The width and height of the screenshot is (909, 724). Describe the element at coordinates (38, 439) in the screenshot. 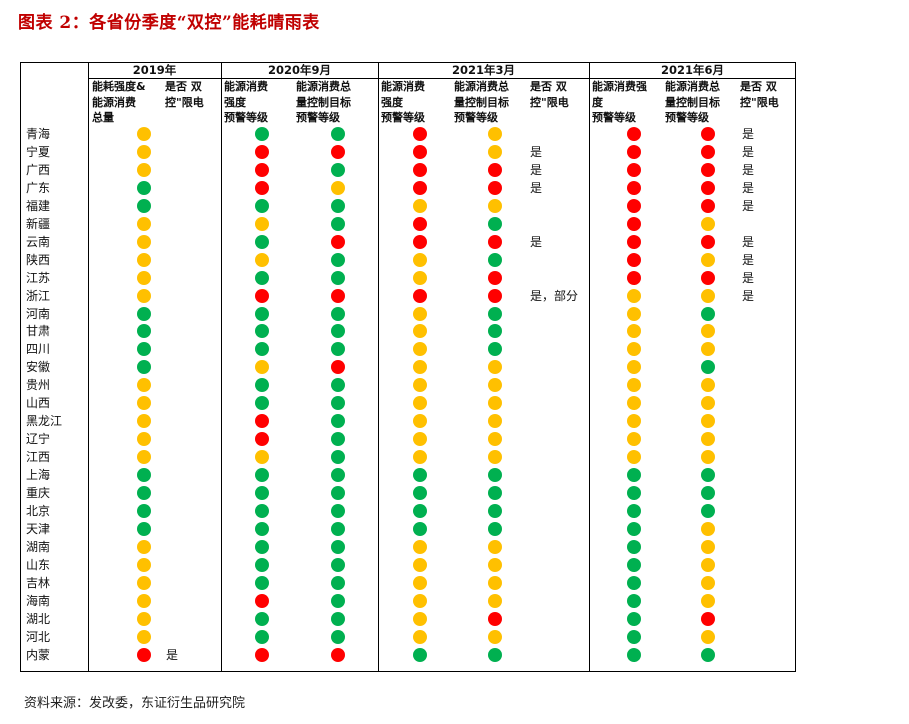

I see `province-label: 辽宁` at that location.